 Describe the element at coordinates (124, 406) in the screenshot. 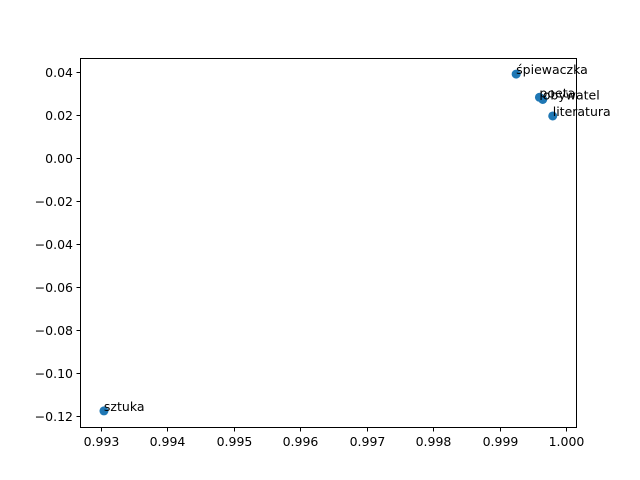

I see `point-label: sztuka` at that location.